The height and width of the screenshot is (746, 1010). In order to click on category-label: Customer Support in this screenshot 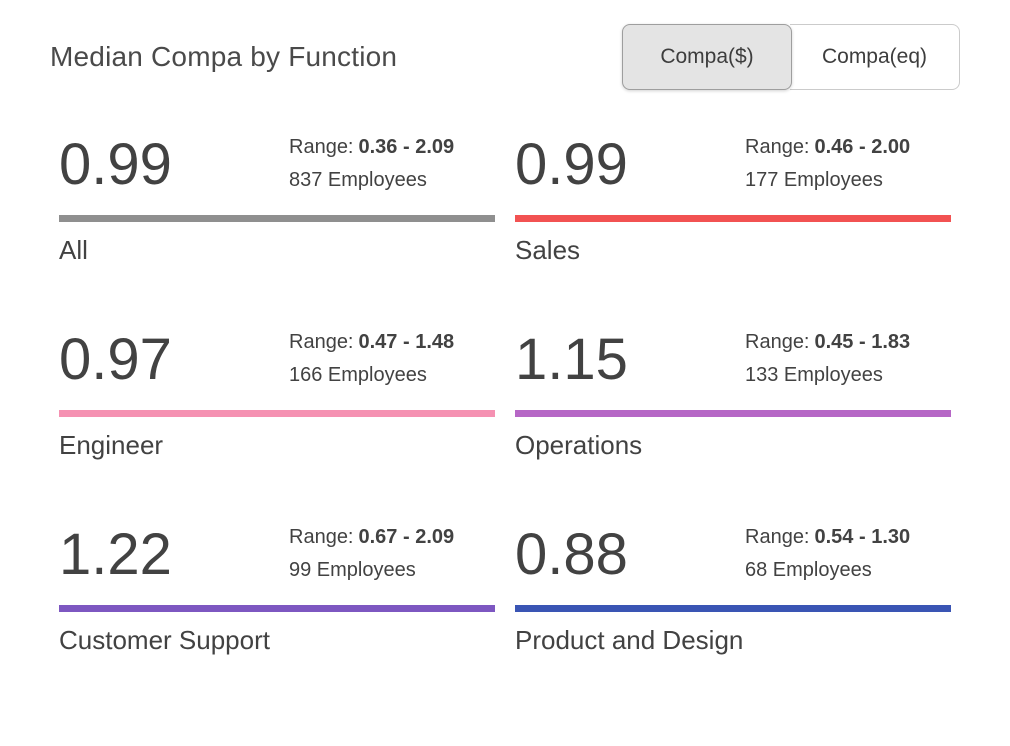, I will do `click(164, 640)`.